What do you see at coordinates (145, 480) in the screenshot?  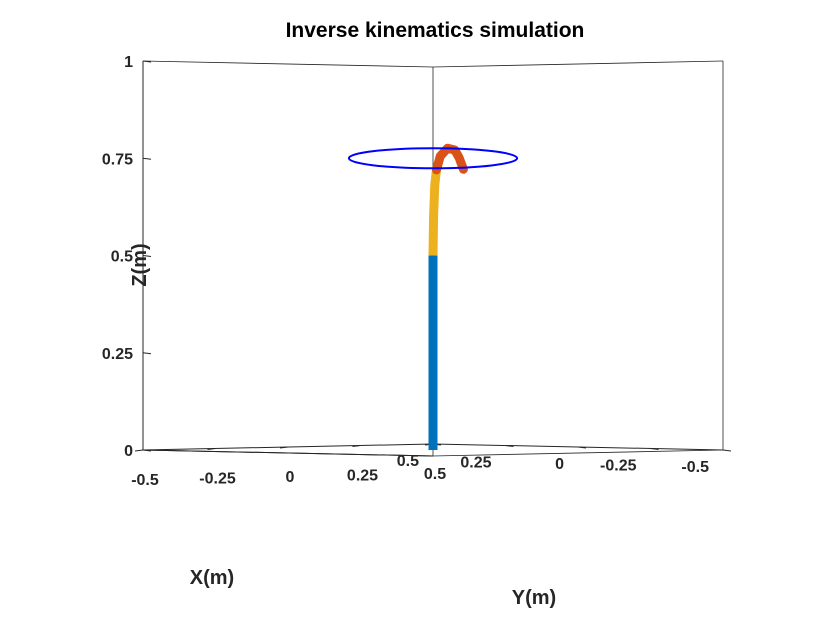 I see `y-tick-label: -0.5` at bounding box center [145, 480].